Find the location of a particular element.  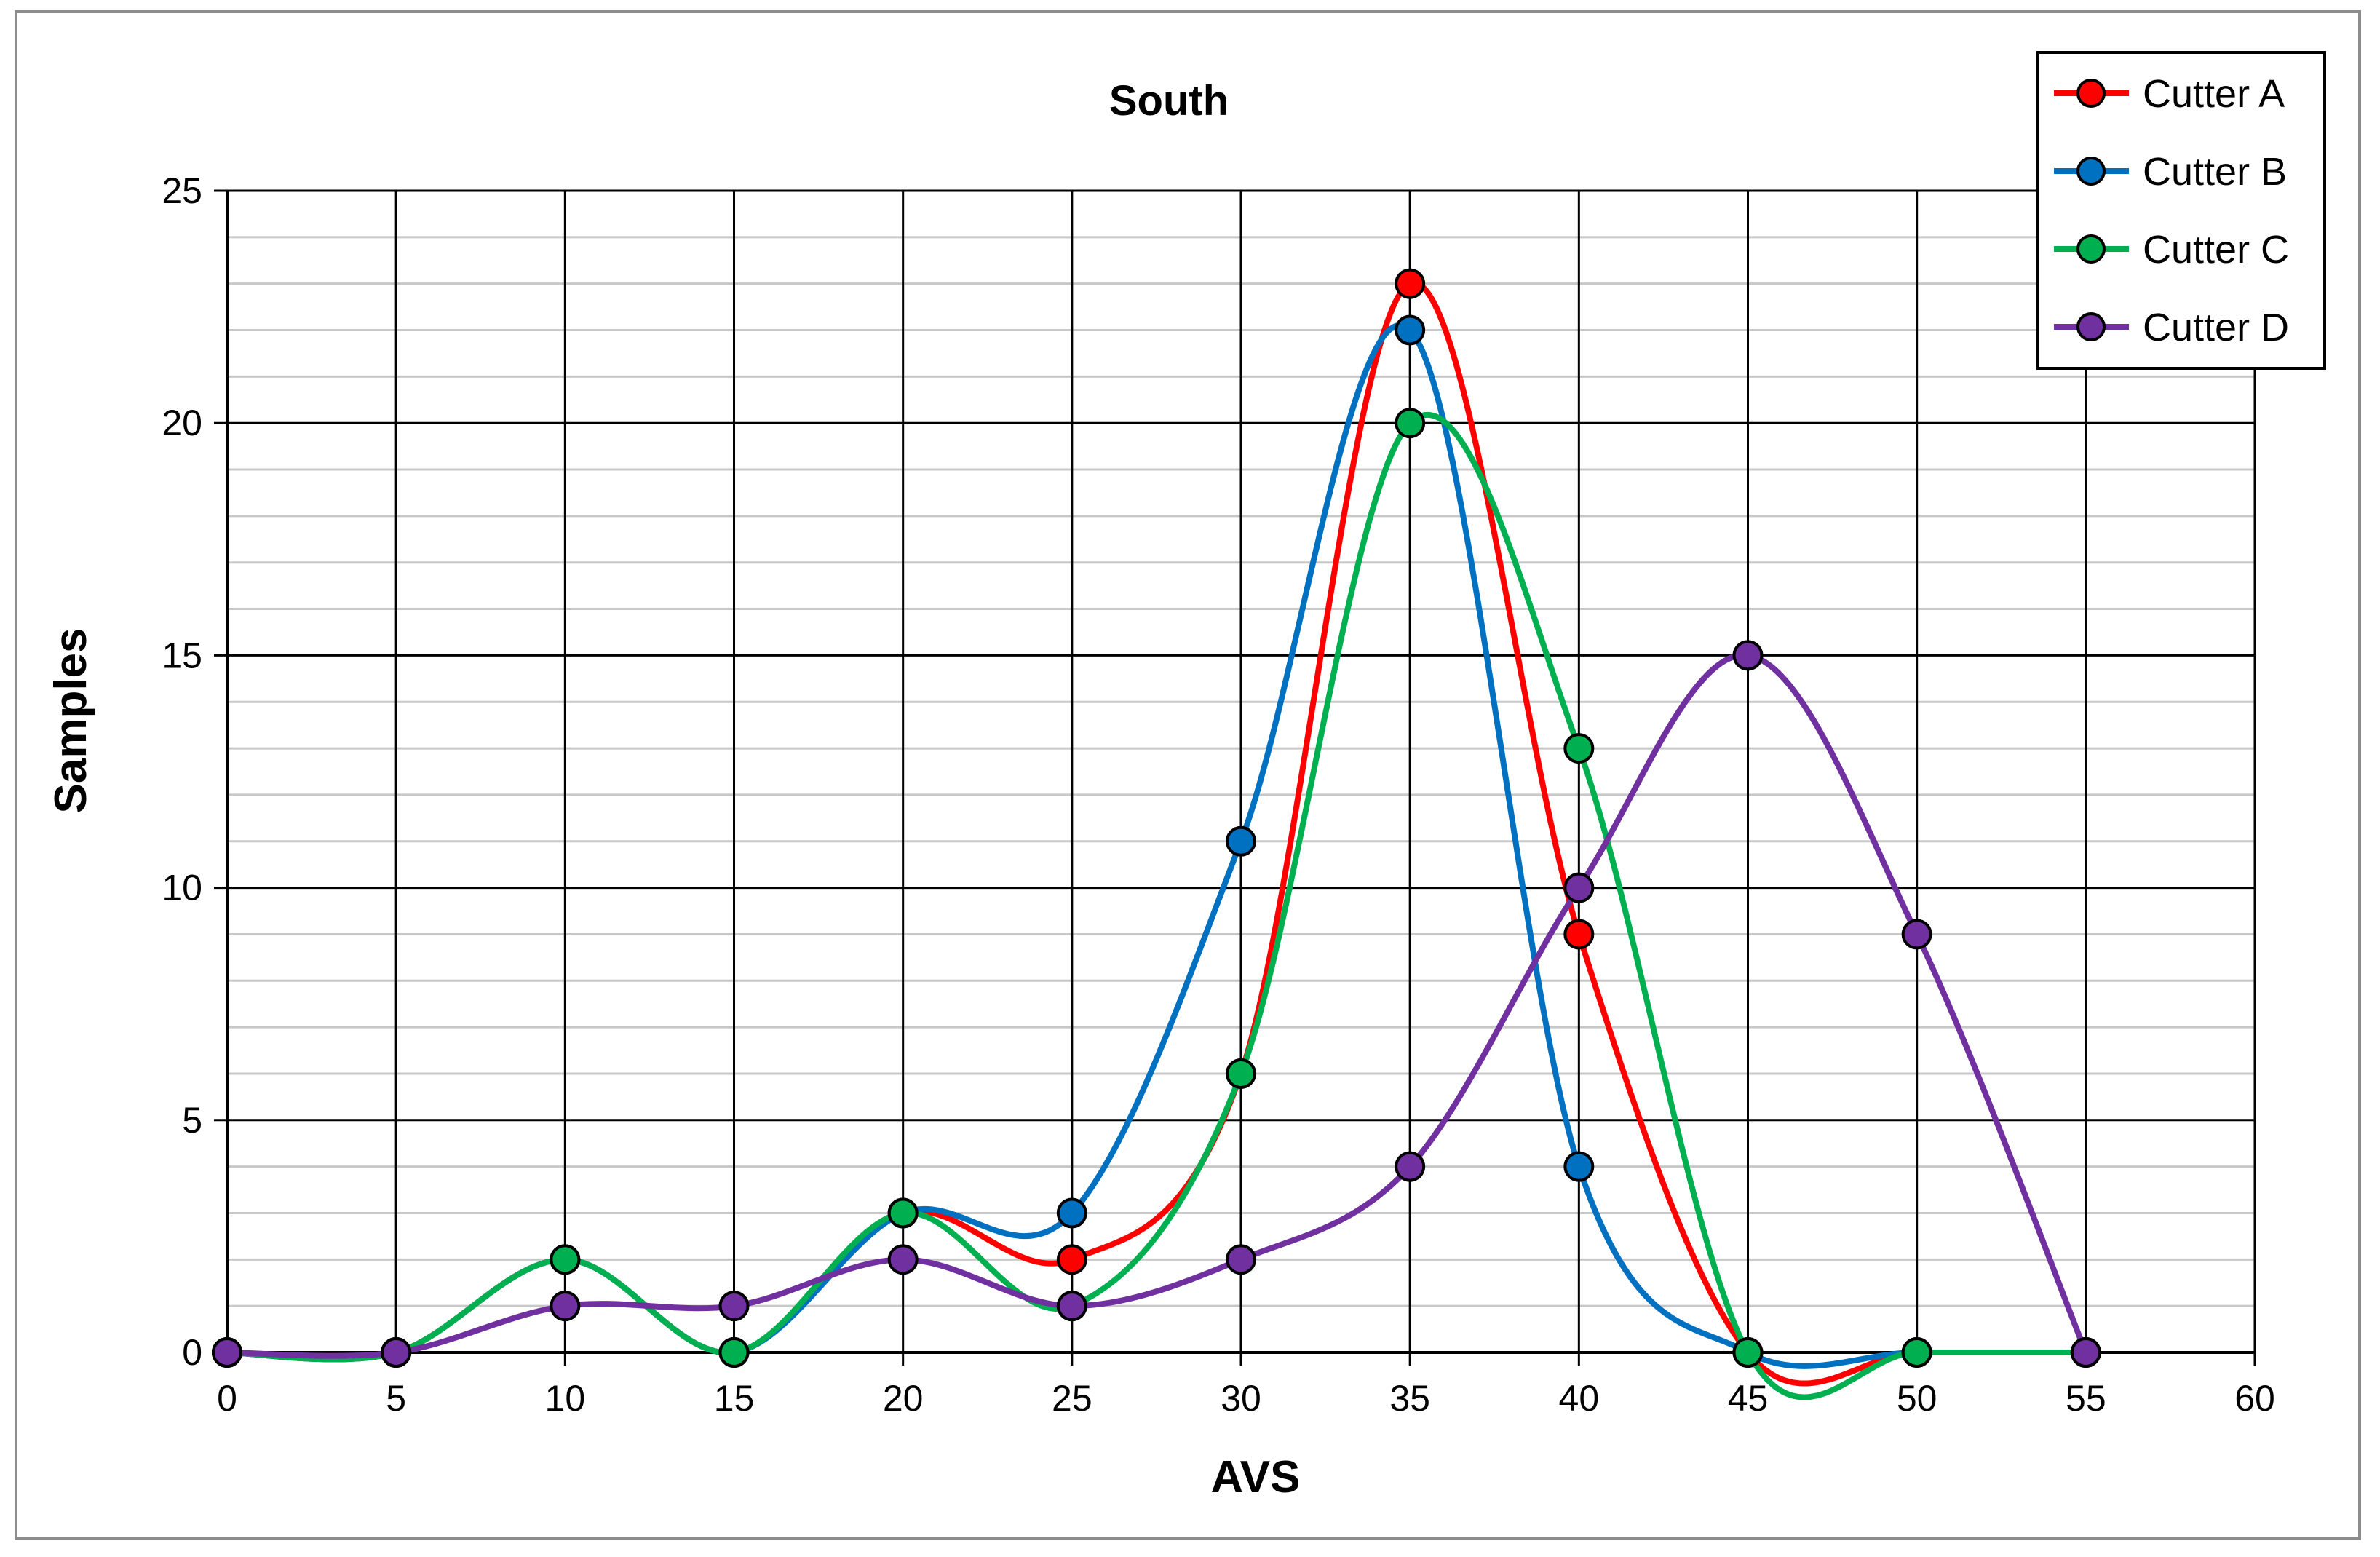

y-axis-title: Samples is located at coordinates (71, 720).